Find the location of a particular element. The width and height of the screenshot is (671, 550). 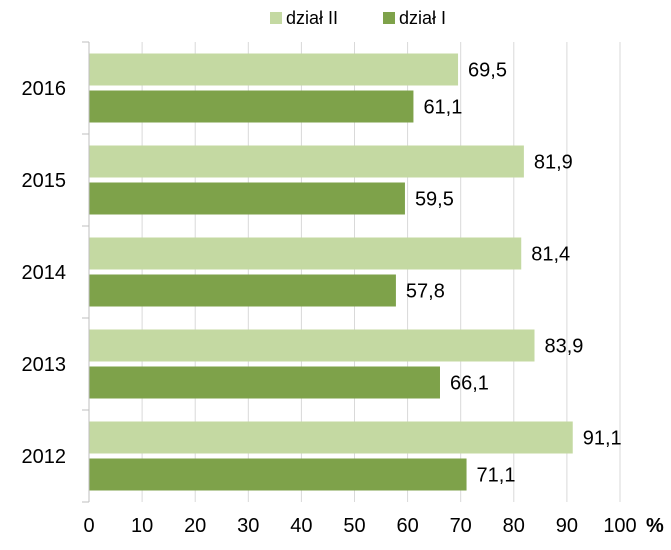

category-label: 2016 is located at coordinates (44, 89).